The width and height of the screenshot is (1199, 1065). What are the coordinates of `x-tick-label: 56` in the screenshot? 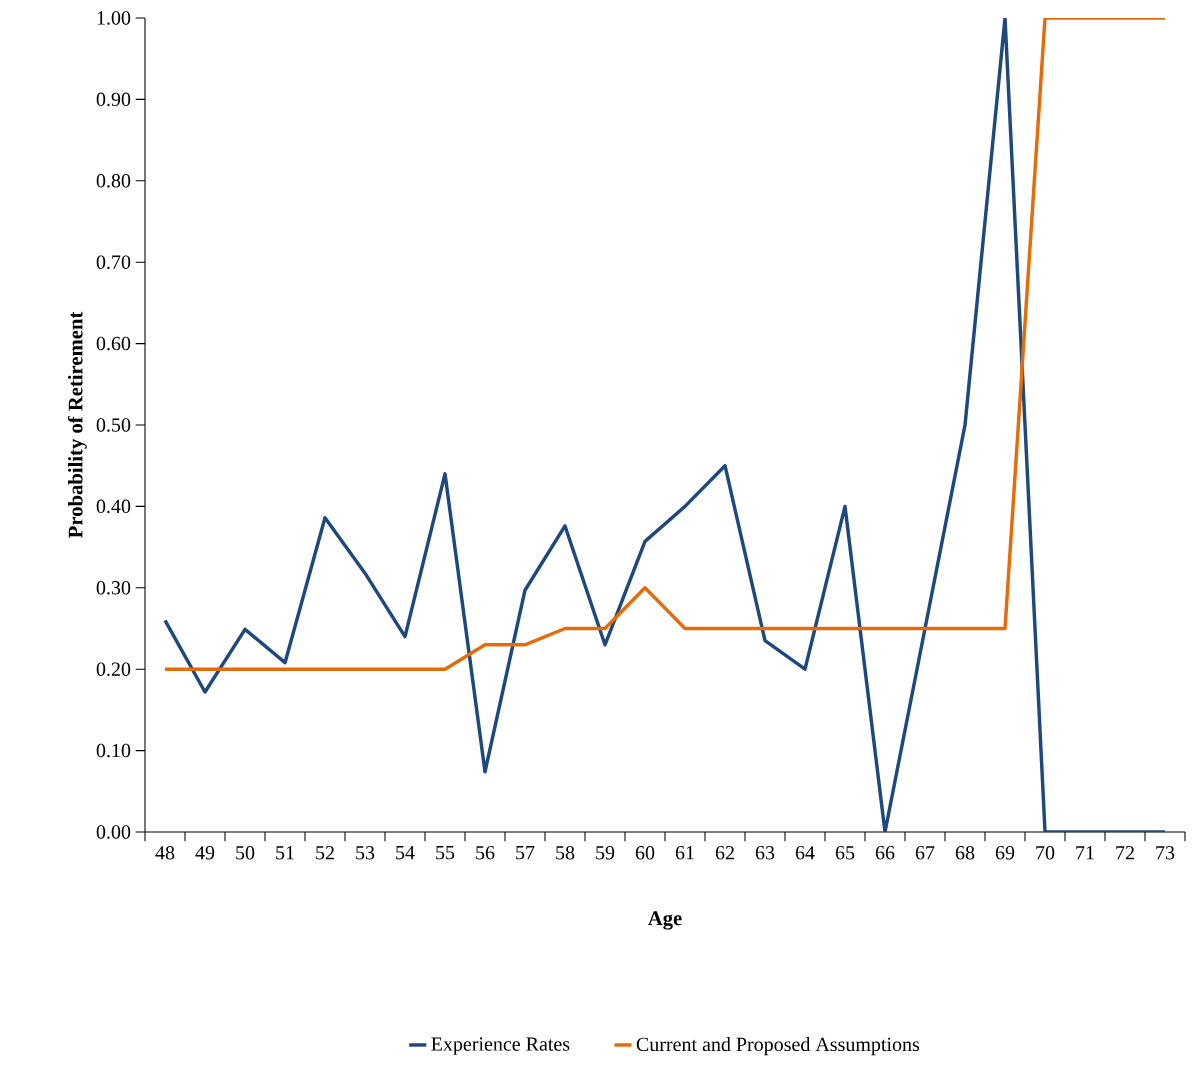 It's located at (485, 853).